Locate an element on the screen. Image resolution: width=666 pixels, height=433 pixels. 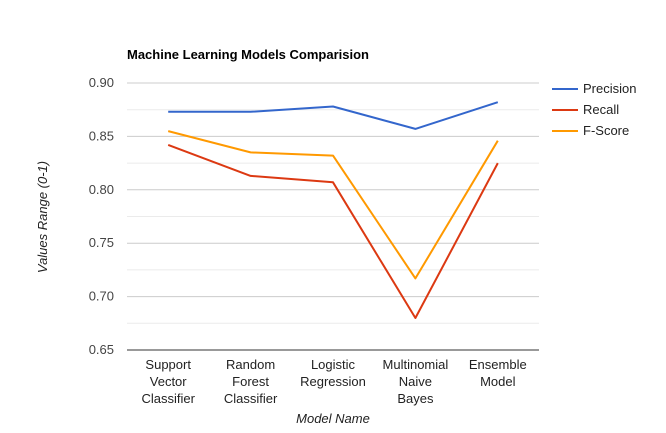
x-tick-label: Ensemble Model is located at coordinates (498, 373).